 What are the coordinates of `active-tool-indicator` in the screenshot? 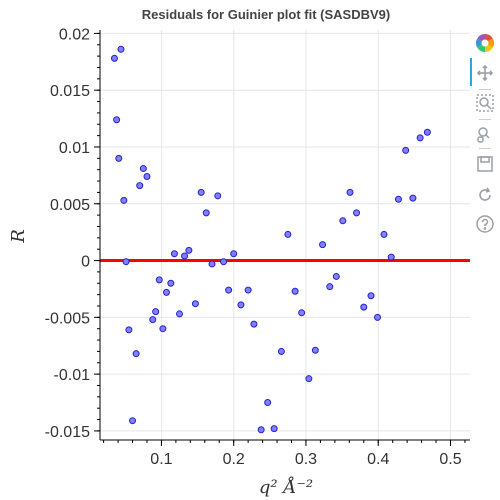 It's located at (471, 72).